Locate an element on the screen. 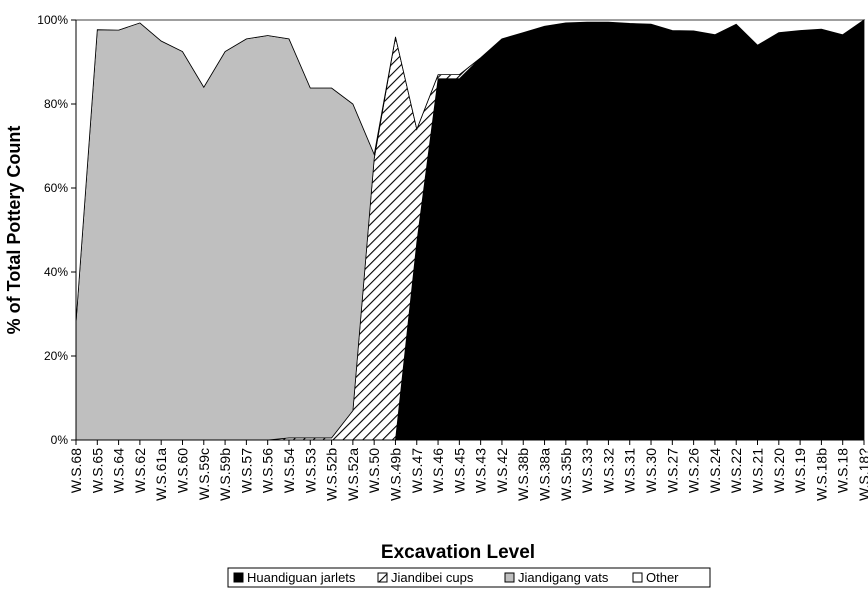 The image size is (868, 590). y-tick-label: 20% is located at coordinates (56, 356).